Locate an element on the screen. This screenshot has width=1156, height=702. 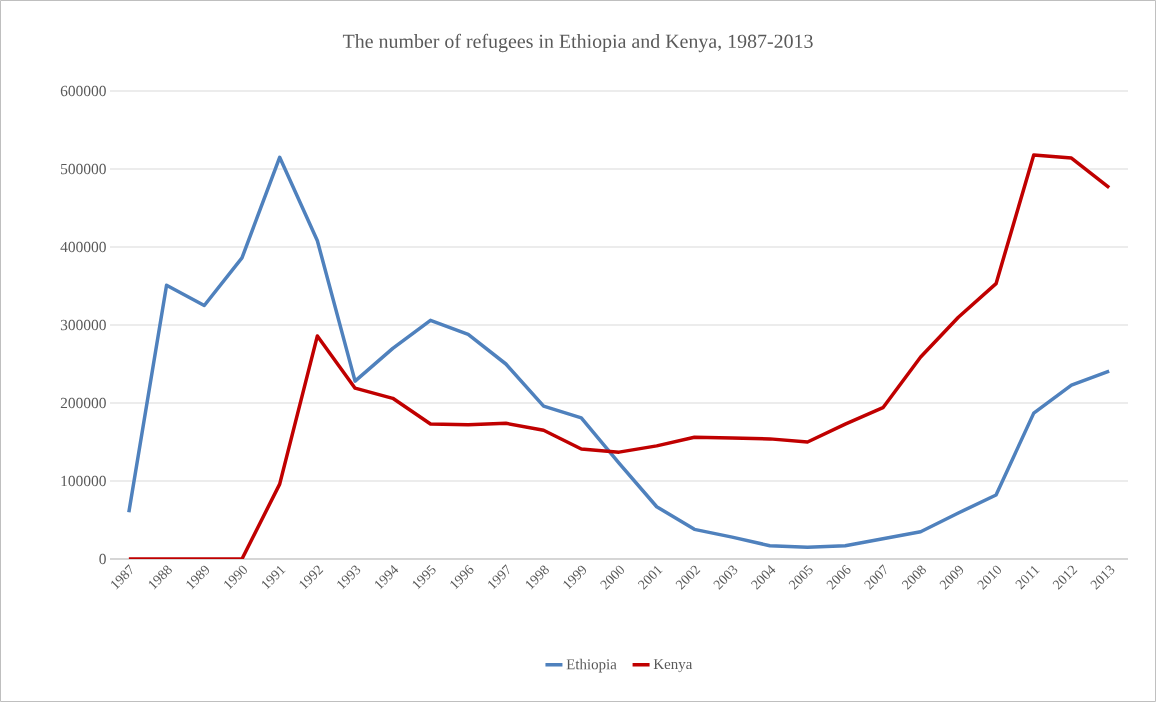
y-tick-label: 600000 is located at coordinates (83, 91).